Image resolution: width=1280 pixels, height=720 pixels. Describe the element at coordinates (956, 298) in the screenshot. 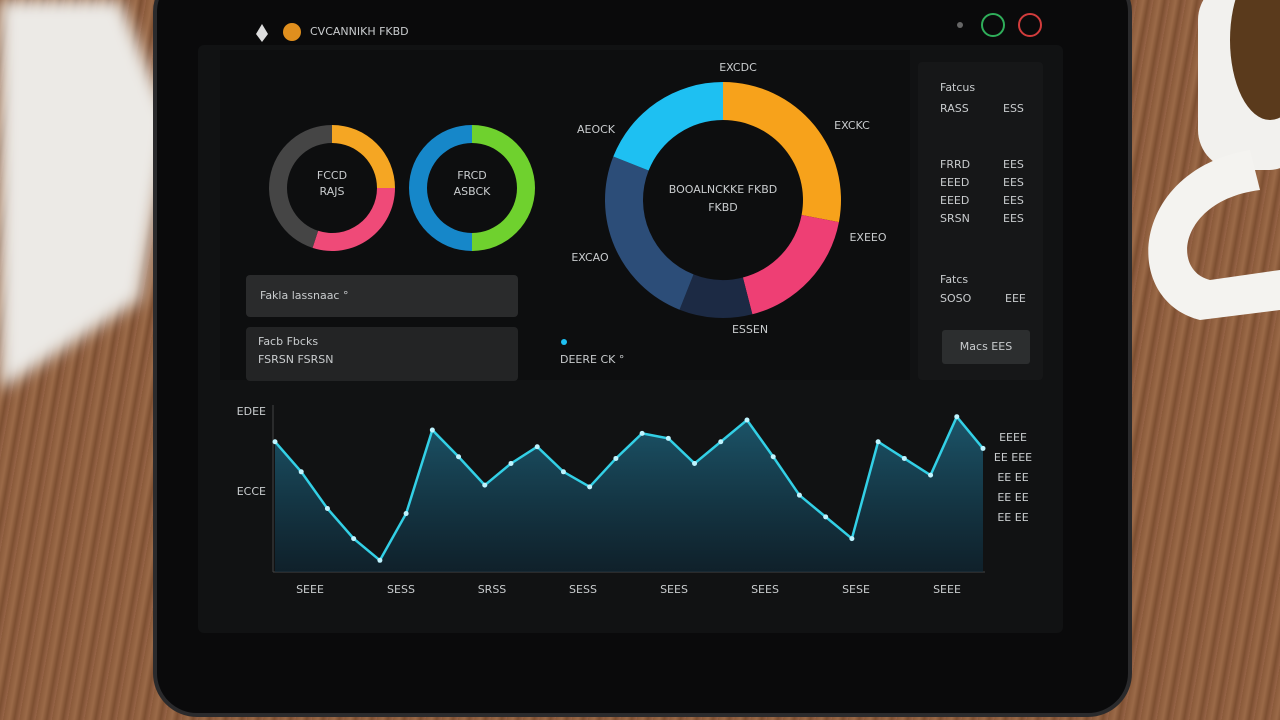

I see `sidebar-total: SOSO` at that location.